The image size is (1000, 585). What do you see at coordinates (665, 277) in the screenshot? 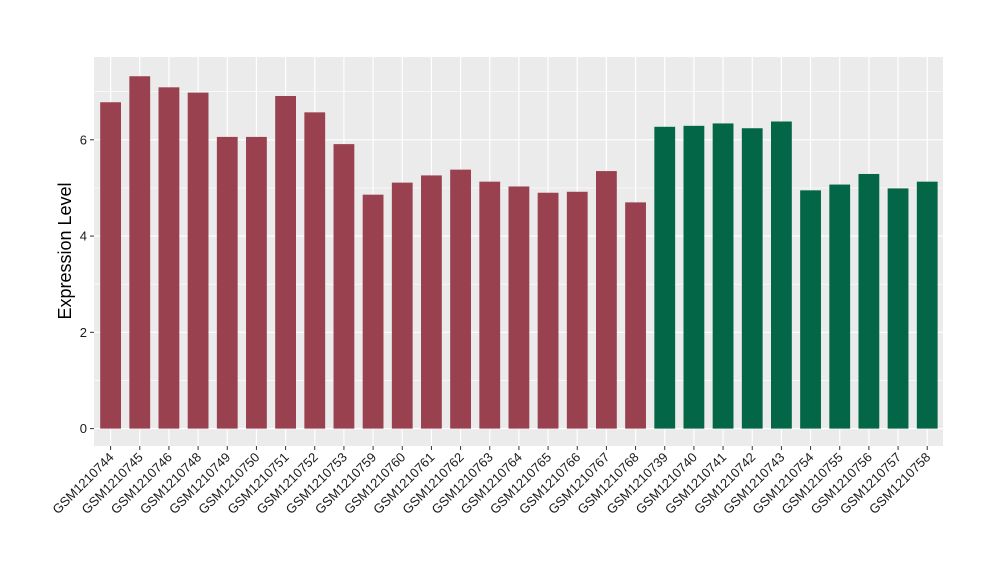
I see `bar-GSM1210739` at bounding box center [665, 277].